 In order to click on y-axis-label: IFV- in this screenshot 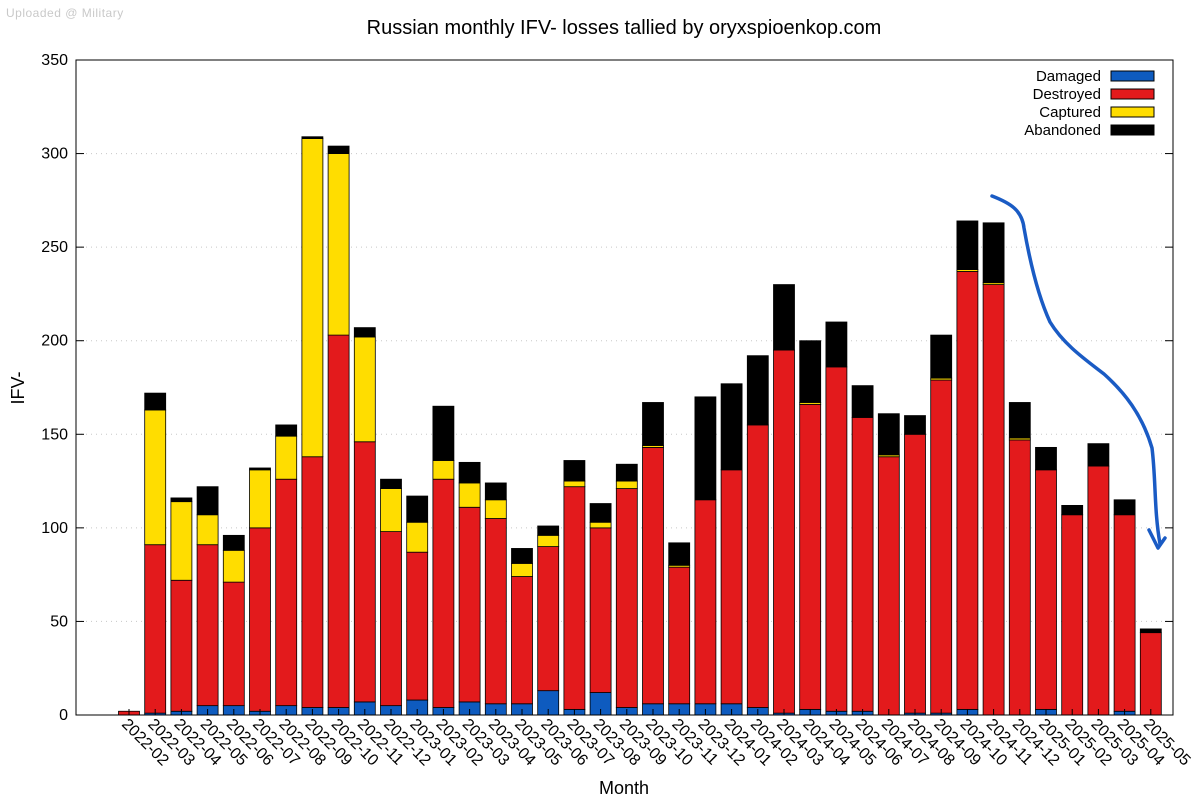, I will do `click(18, 387)`.